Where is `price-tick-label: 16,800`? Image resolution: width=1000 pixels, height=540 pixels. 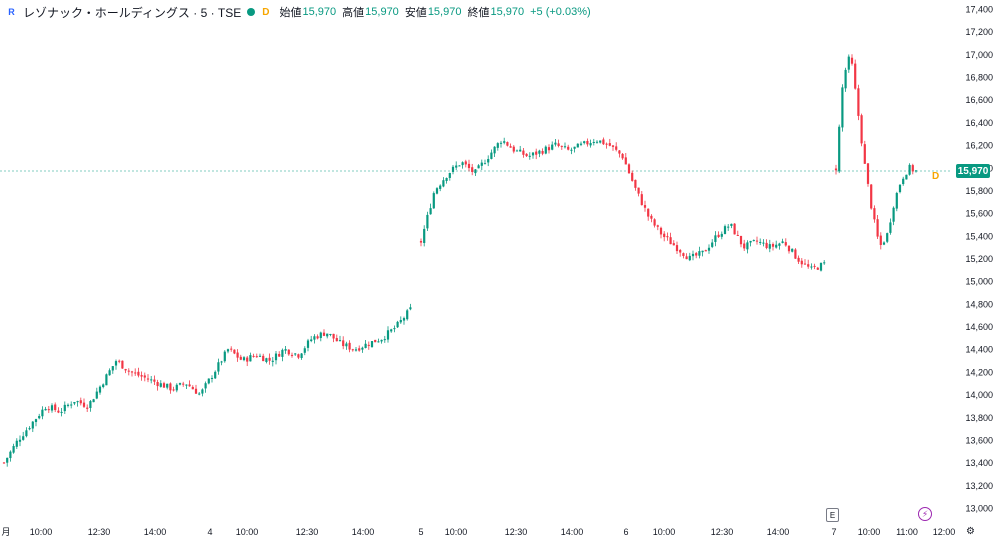 price-tick-label: 16,800 is located at coordinates (979, 78).